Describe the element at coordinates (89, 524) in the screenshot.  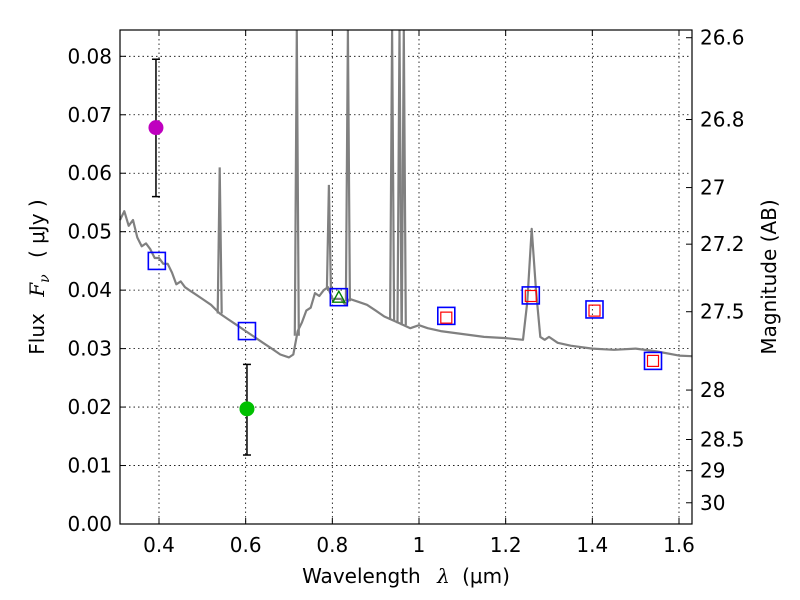
I see `y-tick-label: 0.00` at that location.